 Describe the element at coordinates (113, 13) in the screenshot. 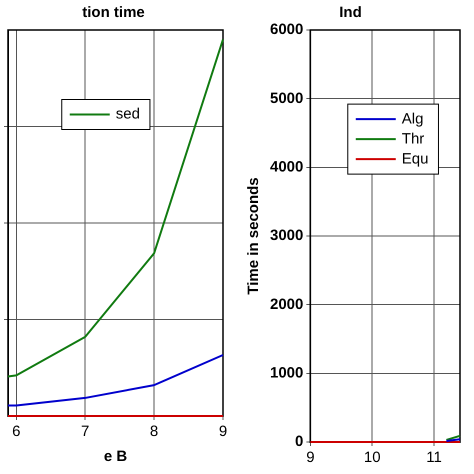

I see `chart-title: tion time` at that location.